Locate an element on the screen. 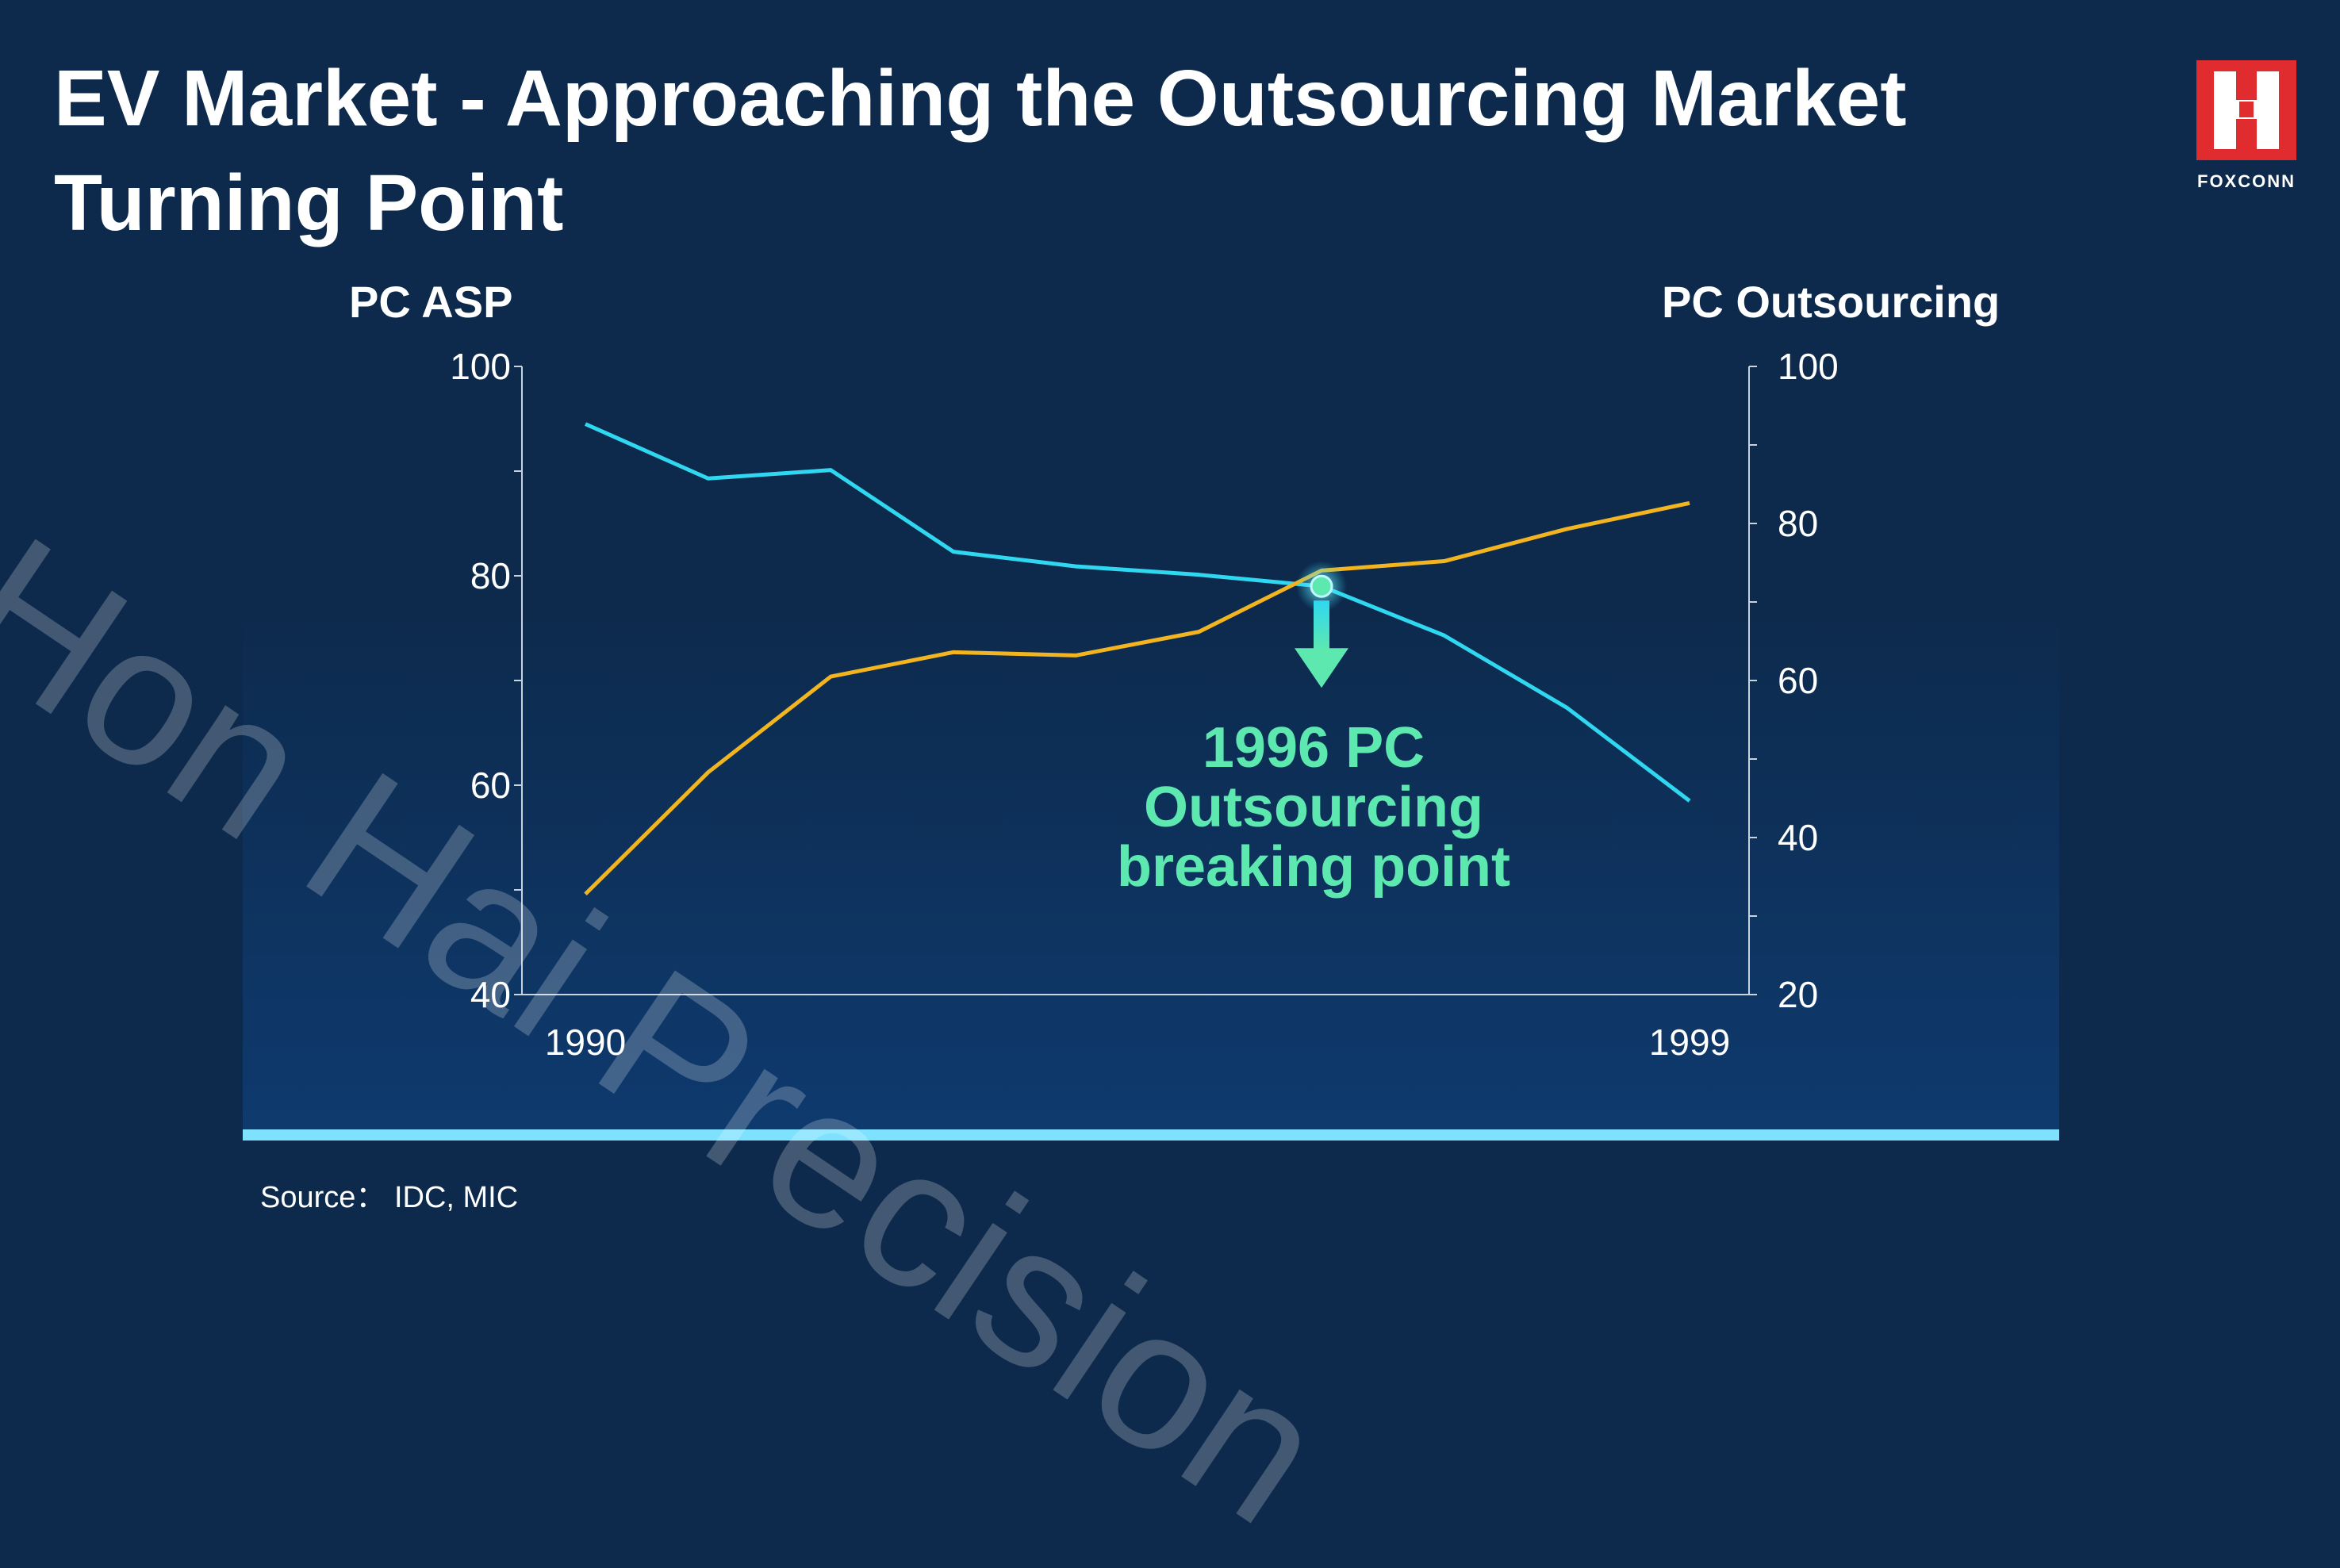 The image size is (2340, 1568). pc-outsourcing-line is located at coordinates (1137, 698).